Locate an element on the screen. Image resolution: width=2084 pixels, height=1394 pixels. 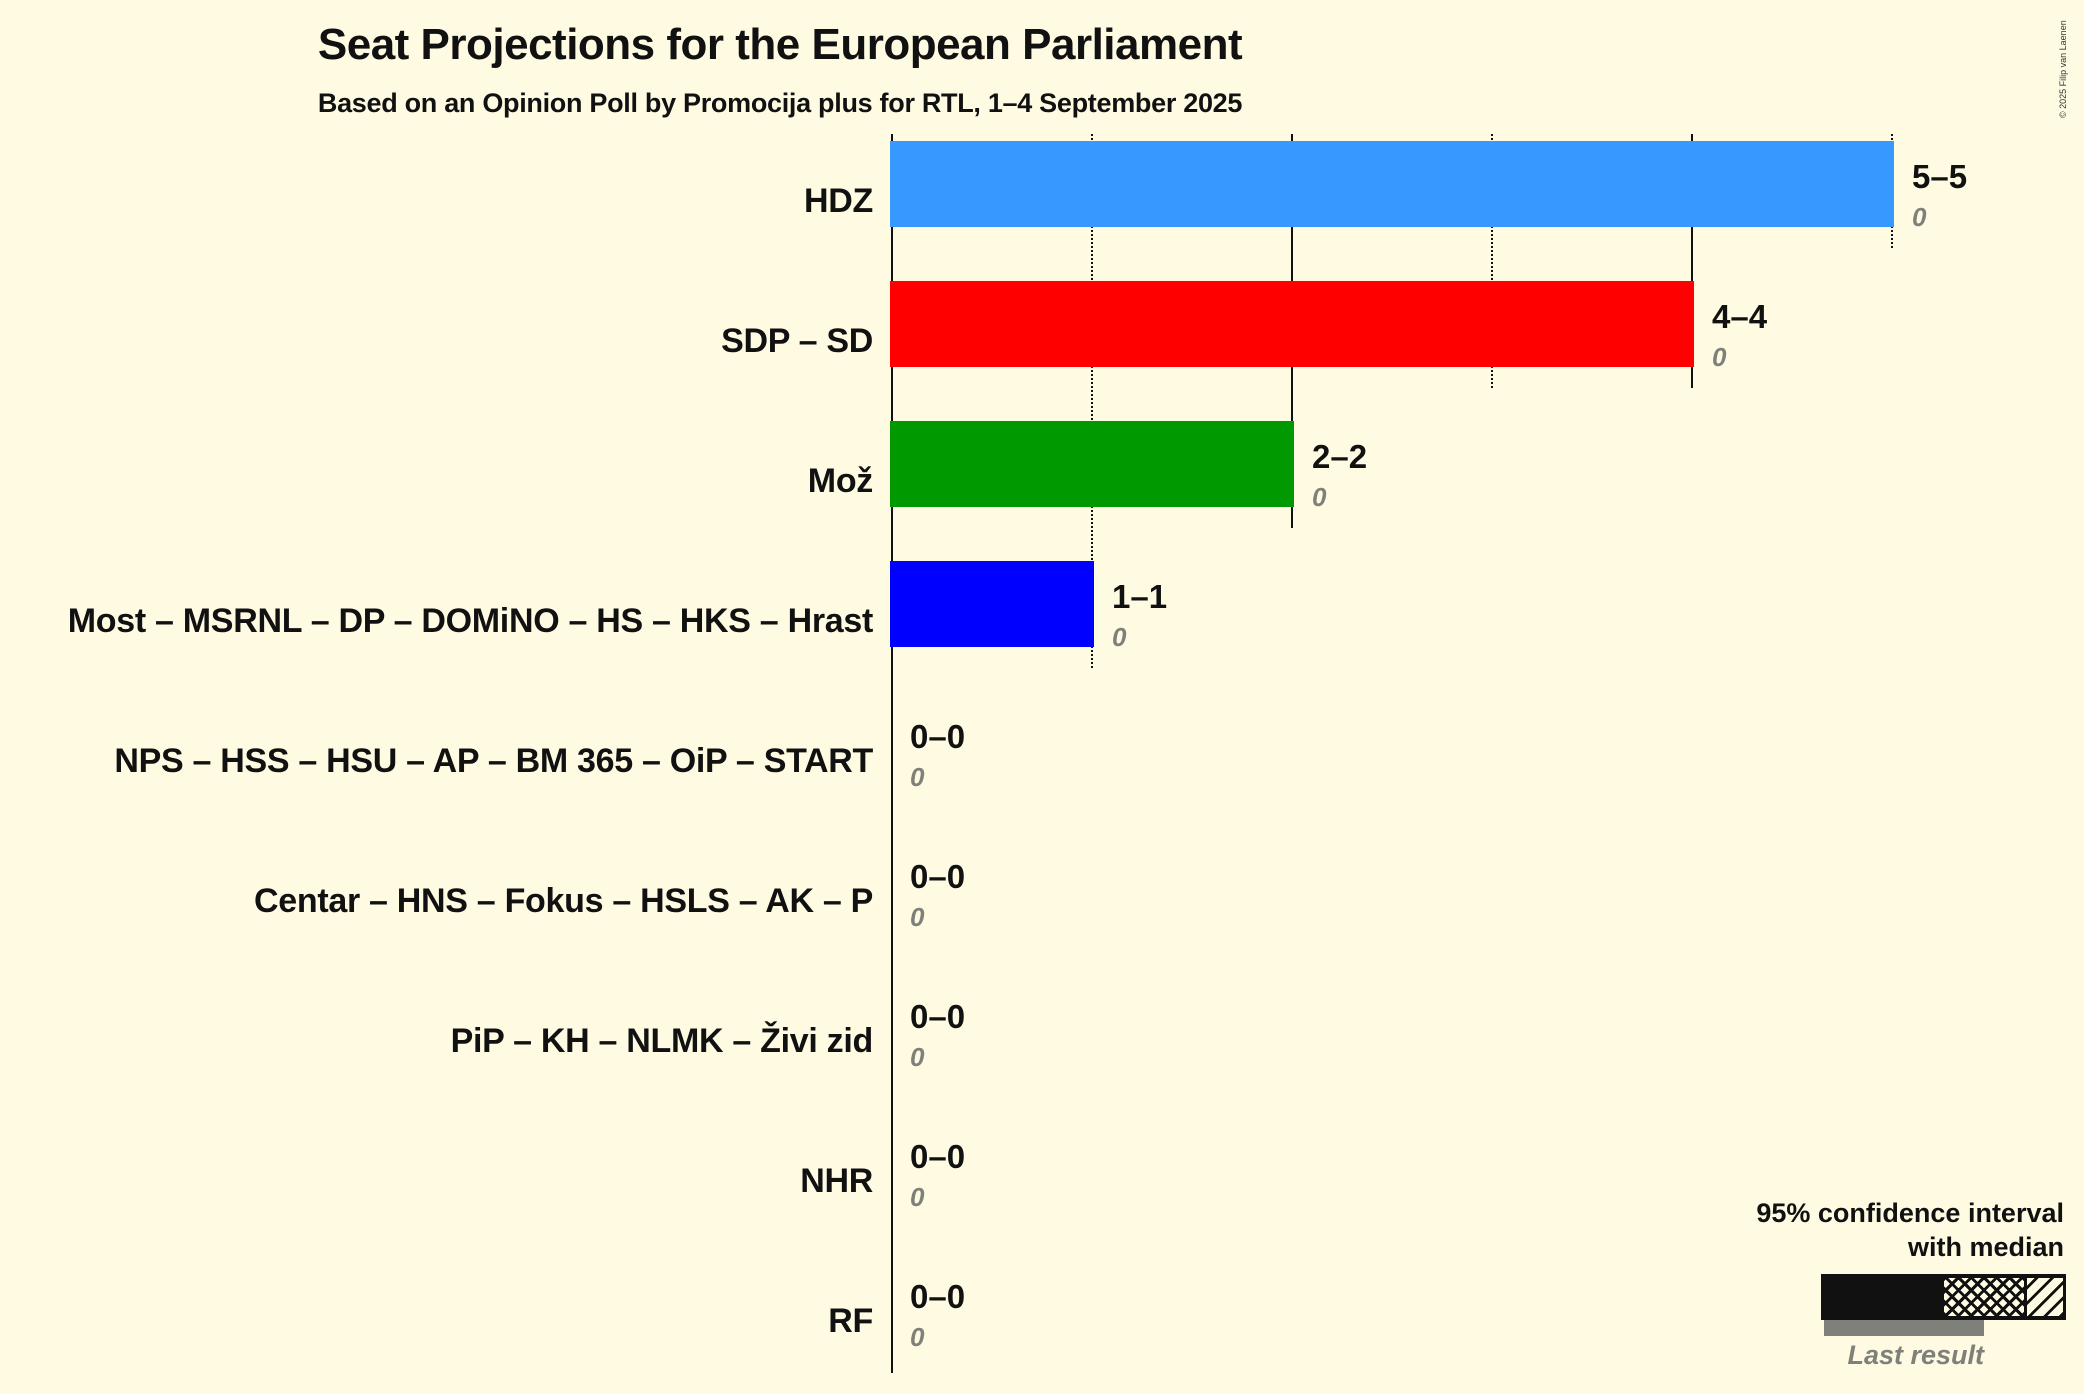
legend-title-line2: with median is located at coordinates (1985, 1247).